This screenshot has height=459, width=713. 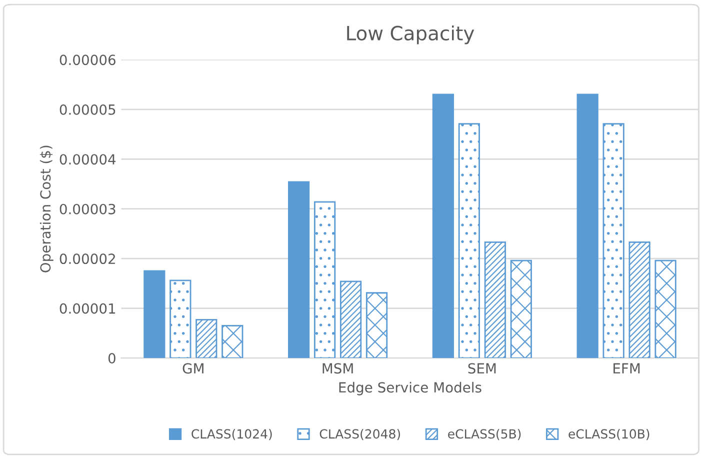 What do you see at coordinates (482, 368) in the screenshot?
I see `x-tick-label: SEM` at bounding box center [482, 368].